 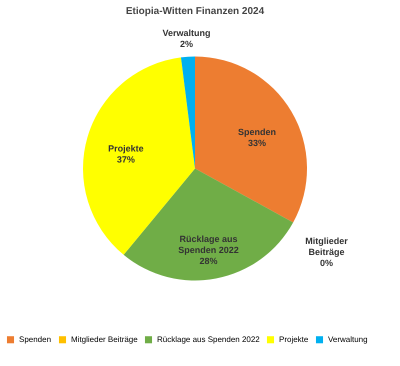 What do you see at coordinates (186, 43) in the screenshot?
I see `data-label: 2%` at bounding box center [186, 43].